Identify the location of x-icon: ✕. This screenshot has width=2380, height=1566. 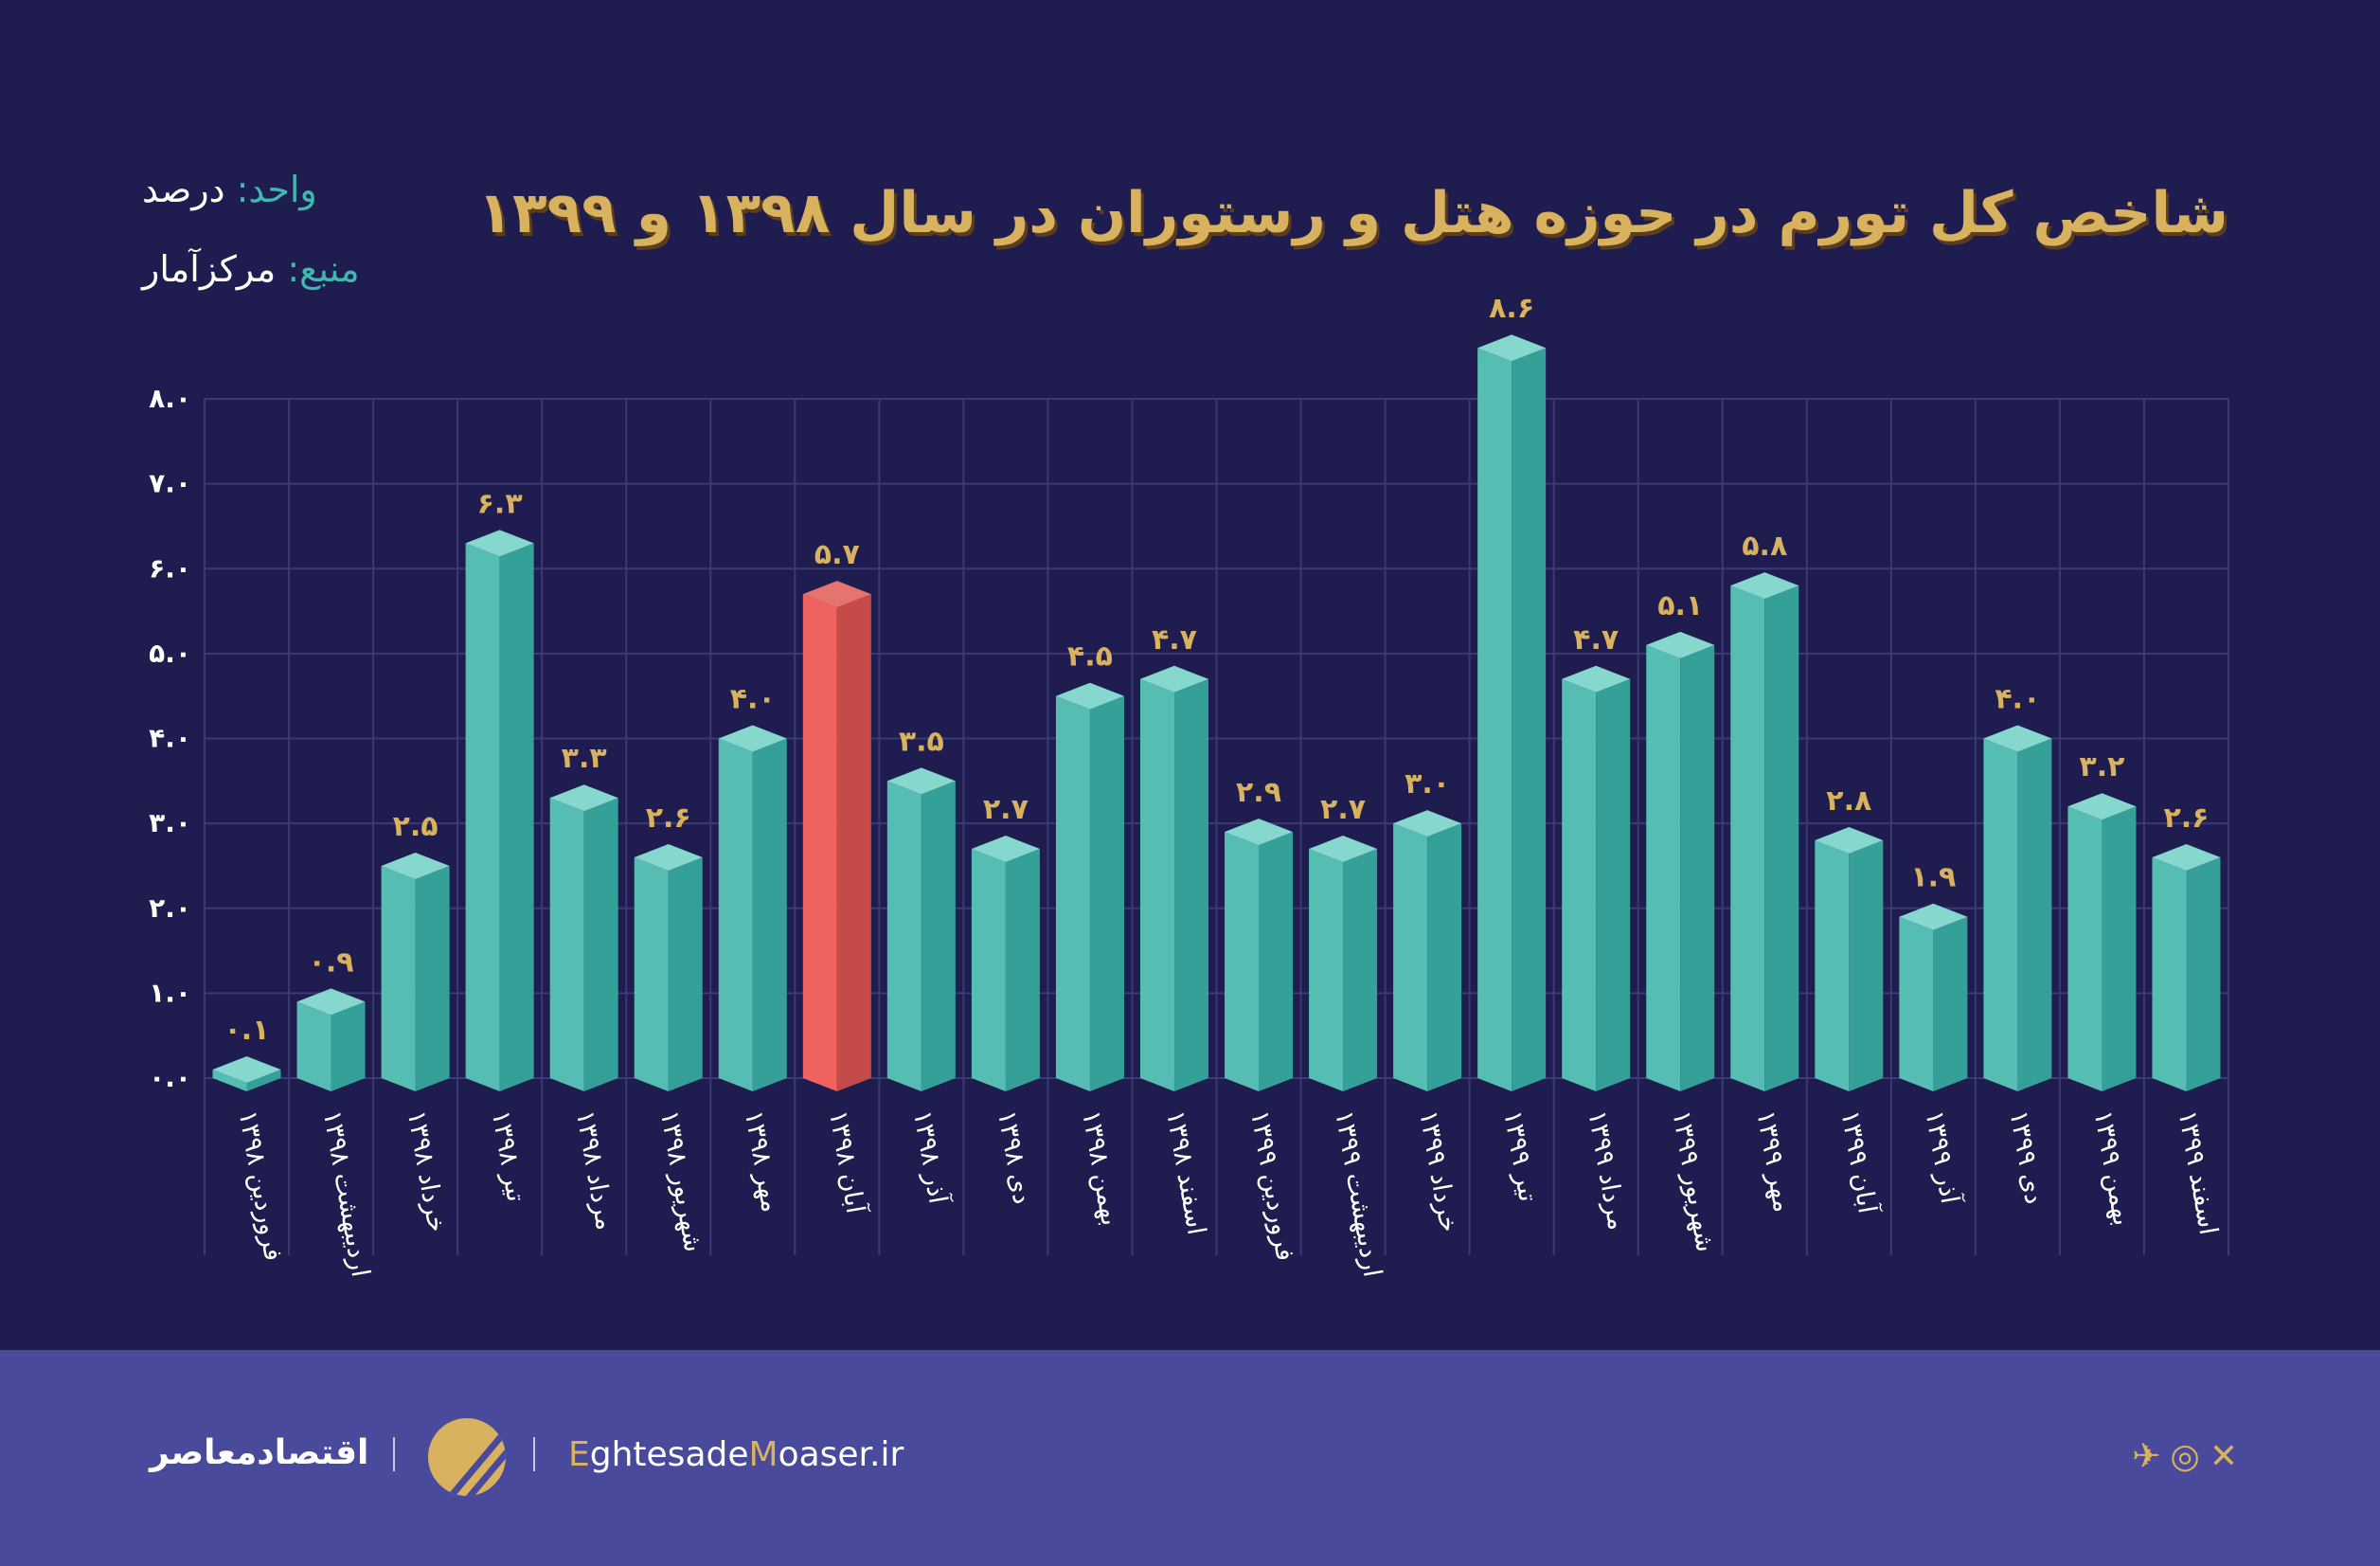
(2223, 1456).